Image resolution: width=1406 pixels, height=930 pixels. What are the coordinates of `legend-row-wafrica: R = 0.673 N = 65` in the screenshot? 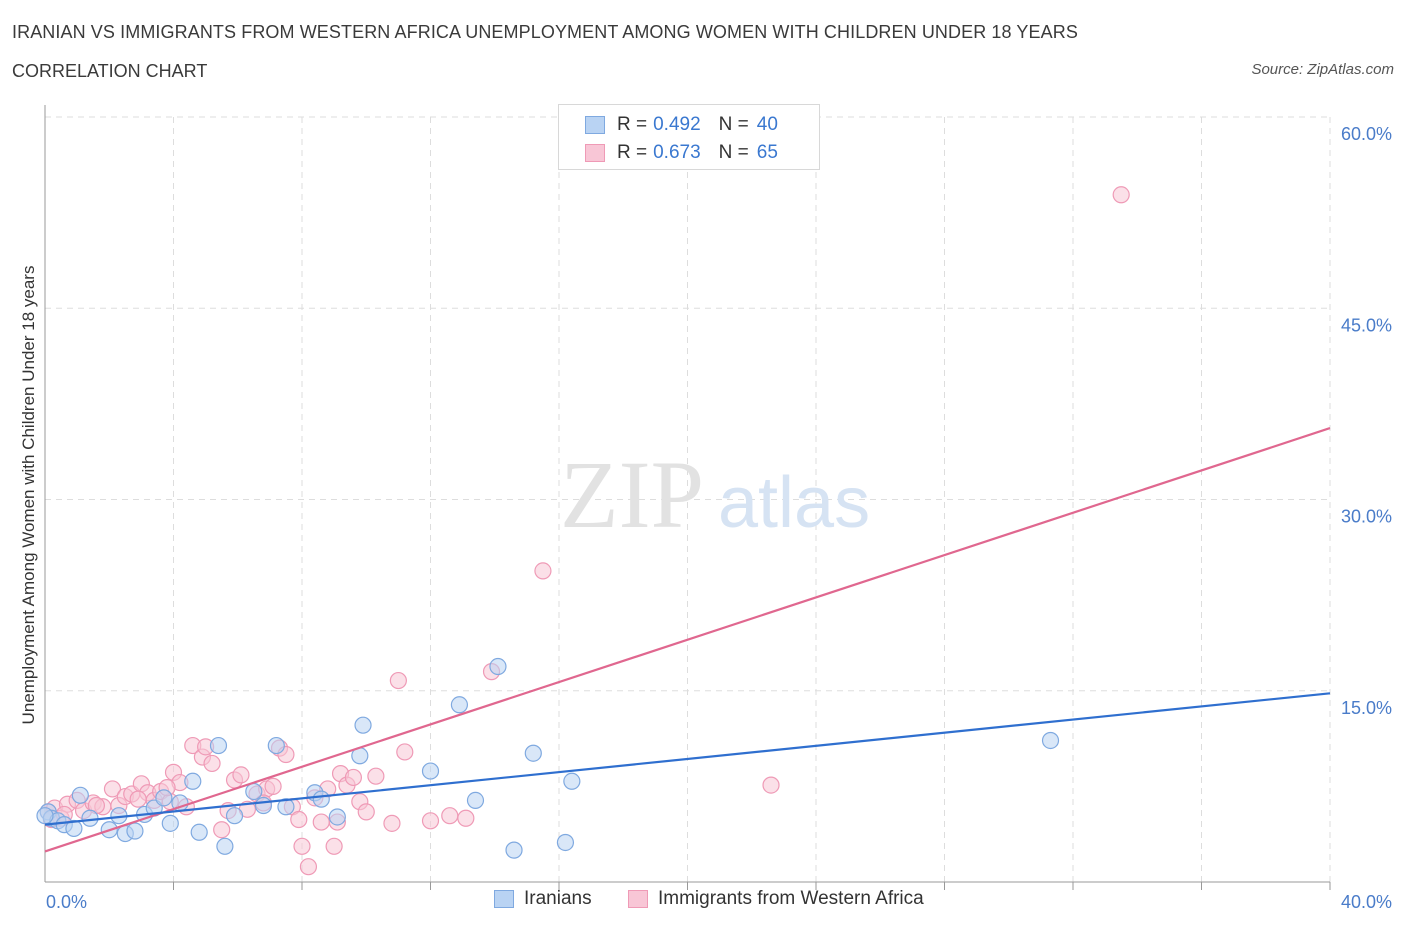 It's located at (681, 153).